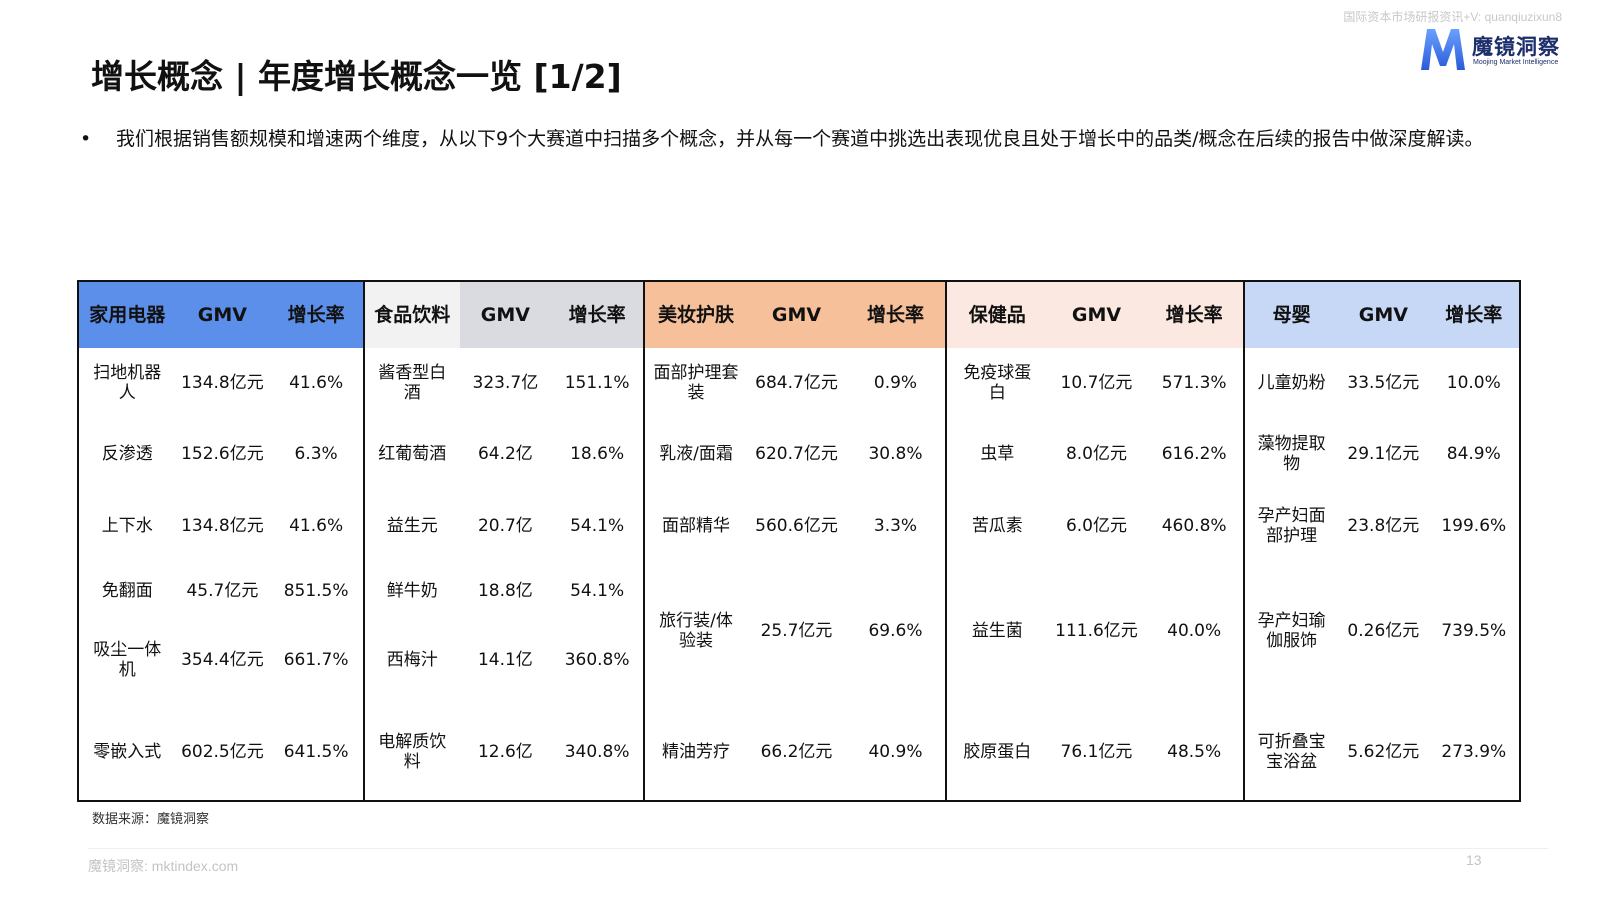  What do you see at coordinates (316, 591) in the screenshot?
I see `growth-rate: 851.5%` at bounding box center [316, 591].